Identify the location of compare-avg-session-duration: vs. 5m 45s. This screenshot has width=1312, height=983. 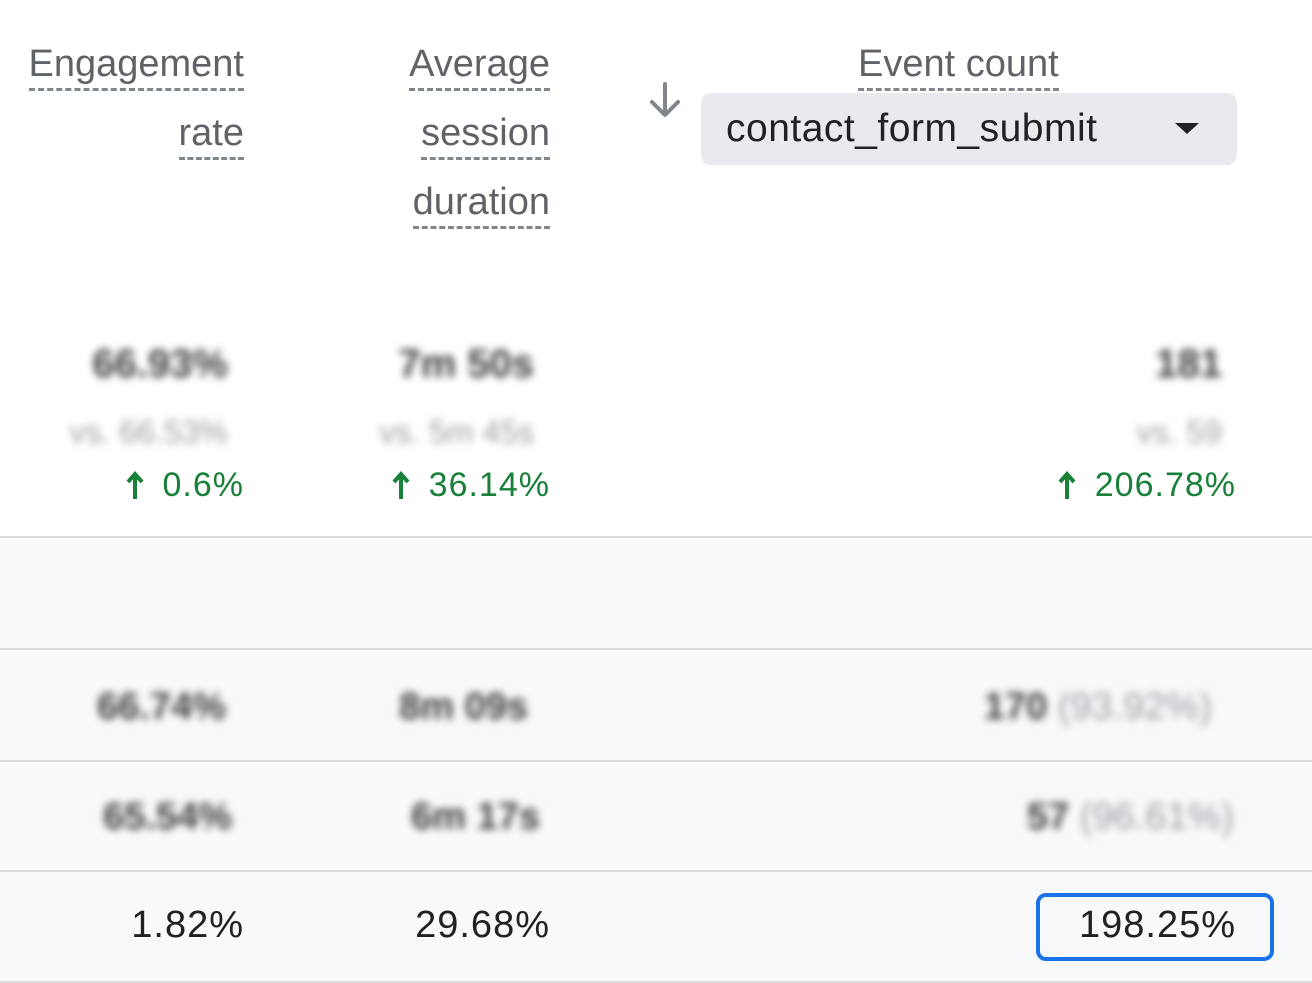
(456, 432).